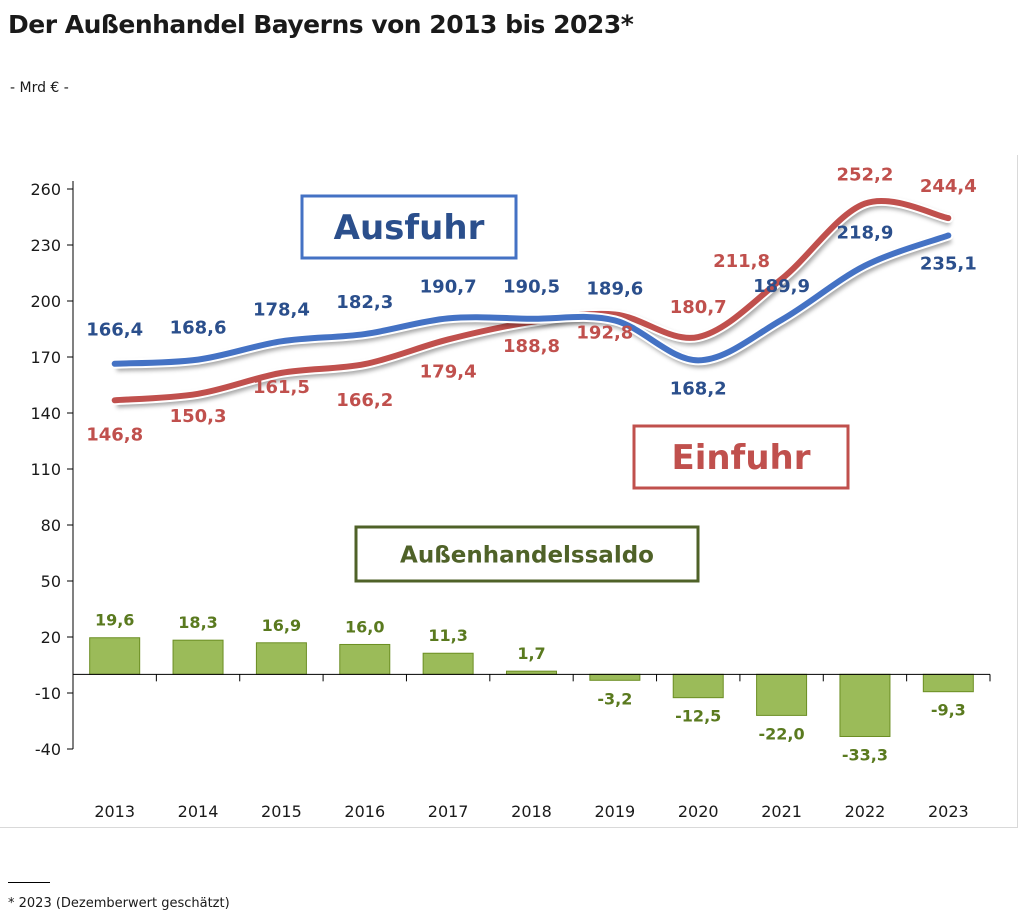 The image size is (1024, 920). I want to click on import-label: 211,8, so click(741, 261).